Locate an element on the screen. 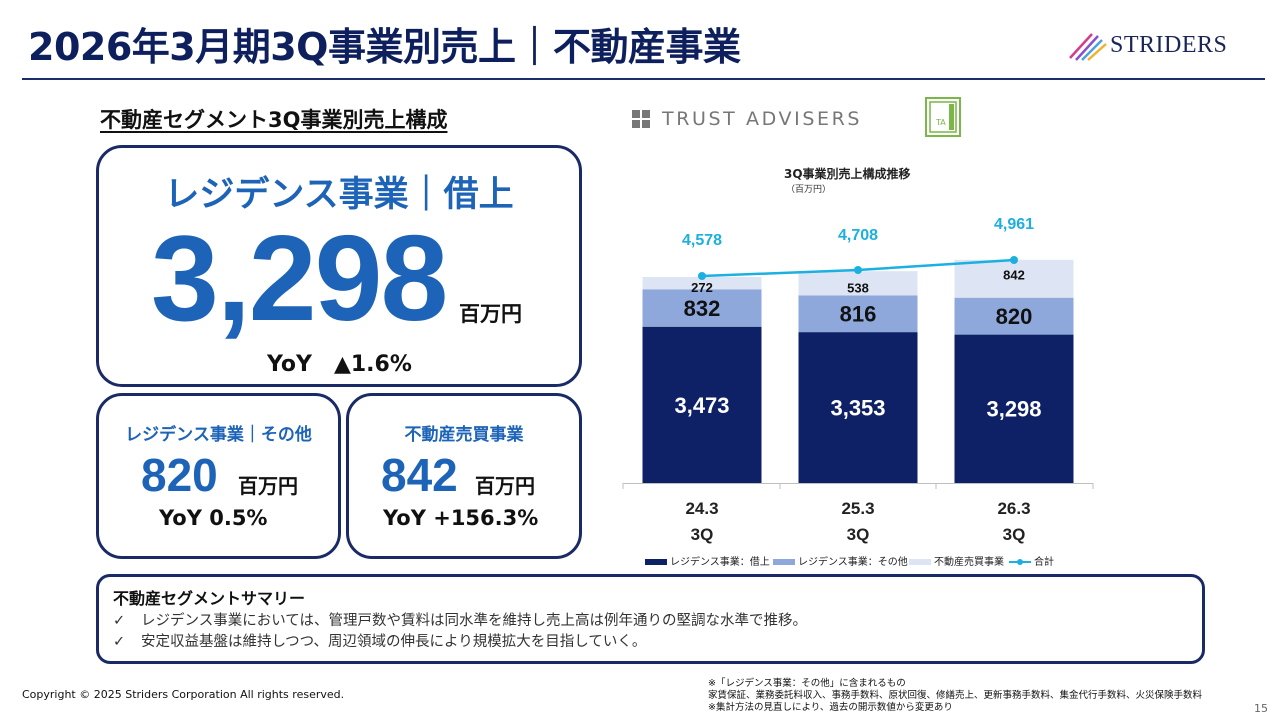  footnote-line: ※集計方法の見直しにより、過去の開示数値から変更あり is located at coordinates (830, 707).